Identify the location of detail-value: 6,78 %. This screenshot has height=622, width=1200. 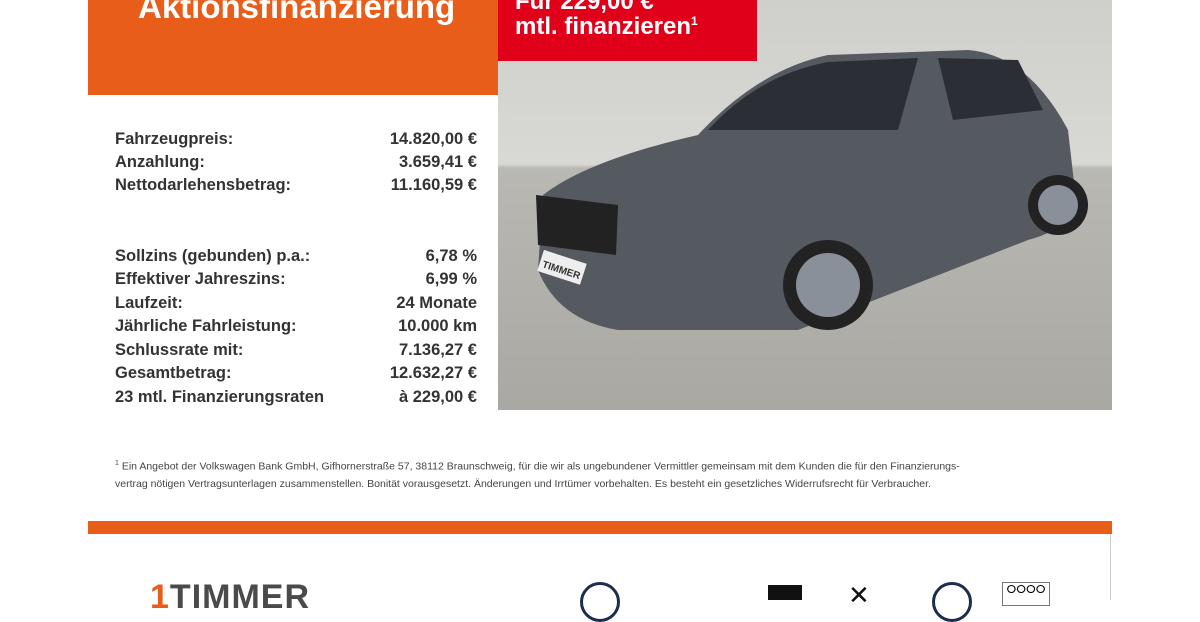
(451, 256).